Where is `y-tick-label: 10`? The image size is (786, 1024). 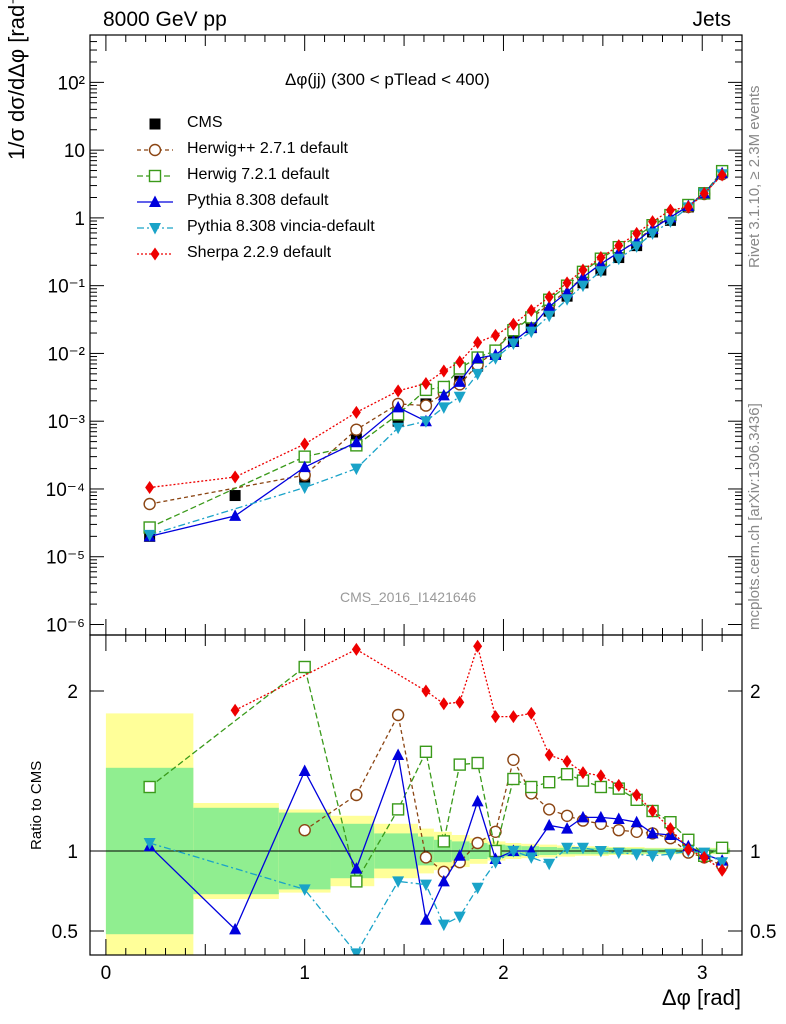 y-tick-label: 10 is located at coordinates (74, 151).